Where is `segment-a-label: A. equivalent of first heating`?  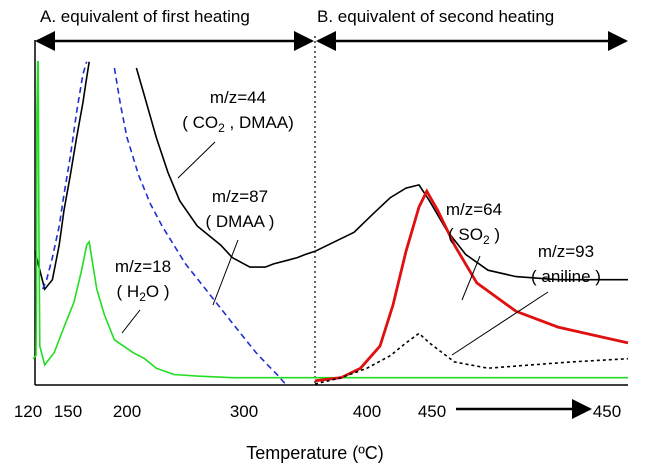 segment-a-label: A. equivalent of first heating is located at coordinates (145, 16).